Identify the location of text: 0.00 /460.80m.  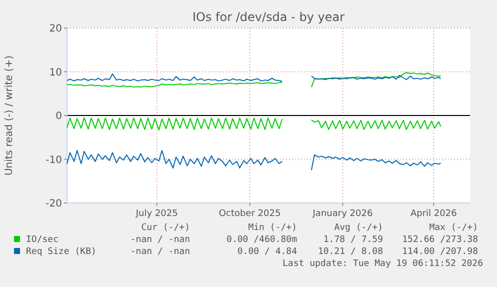
(261, 240).